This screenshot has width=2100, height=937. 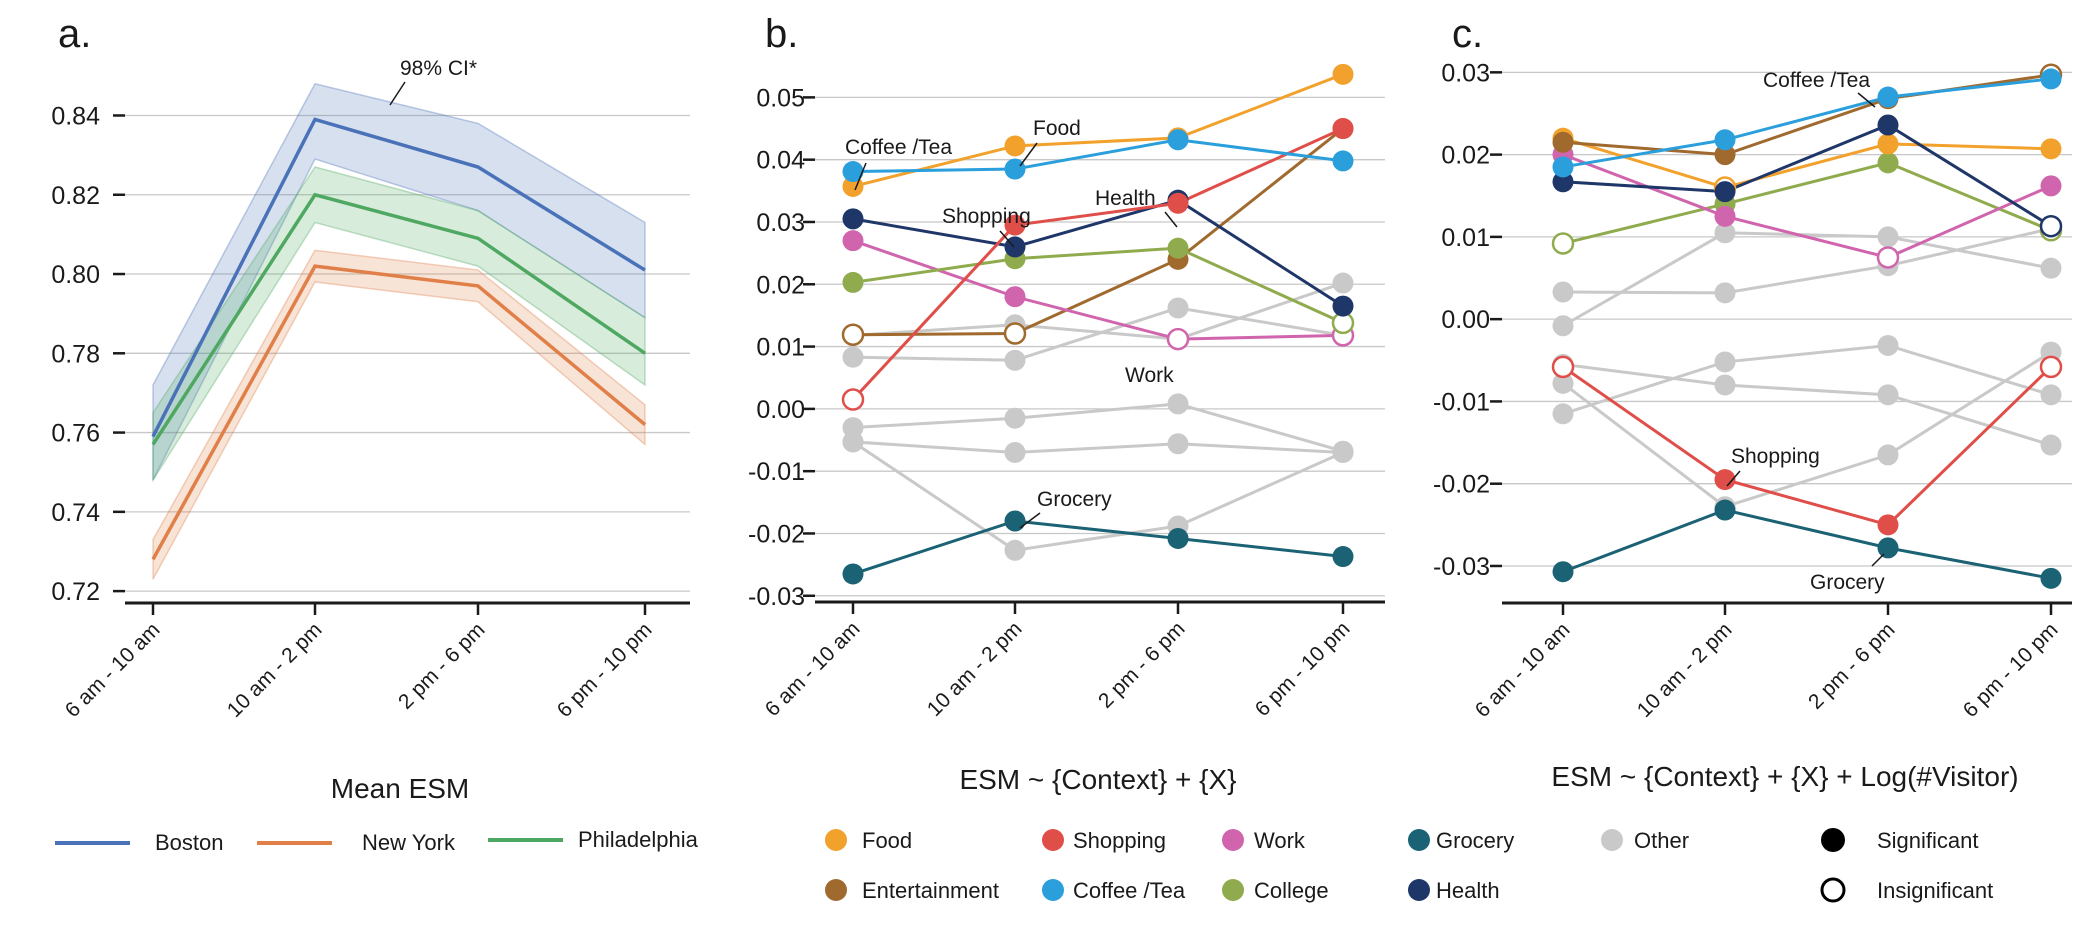 What do you see at coordinates (1833, 890) in the screenshot?
I see `legend-marker-insignificant` at bounding box center [1833, 890].